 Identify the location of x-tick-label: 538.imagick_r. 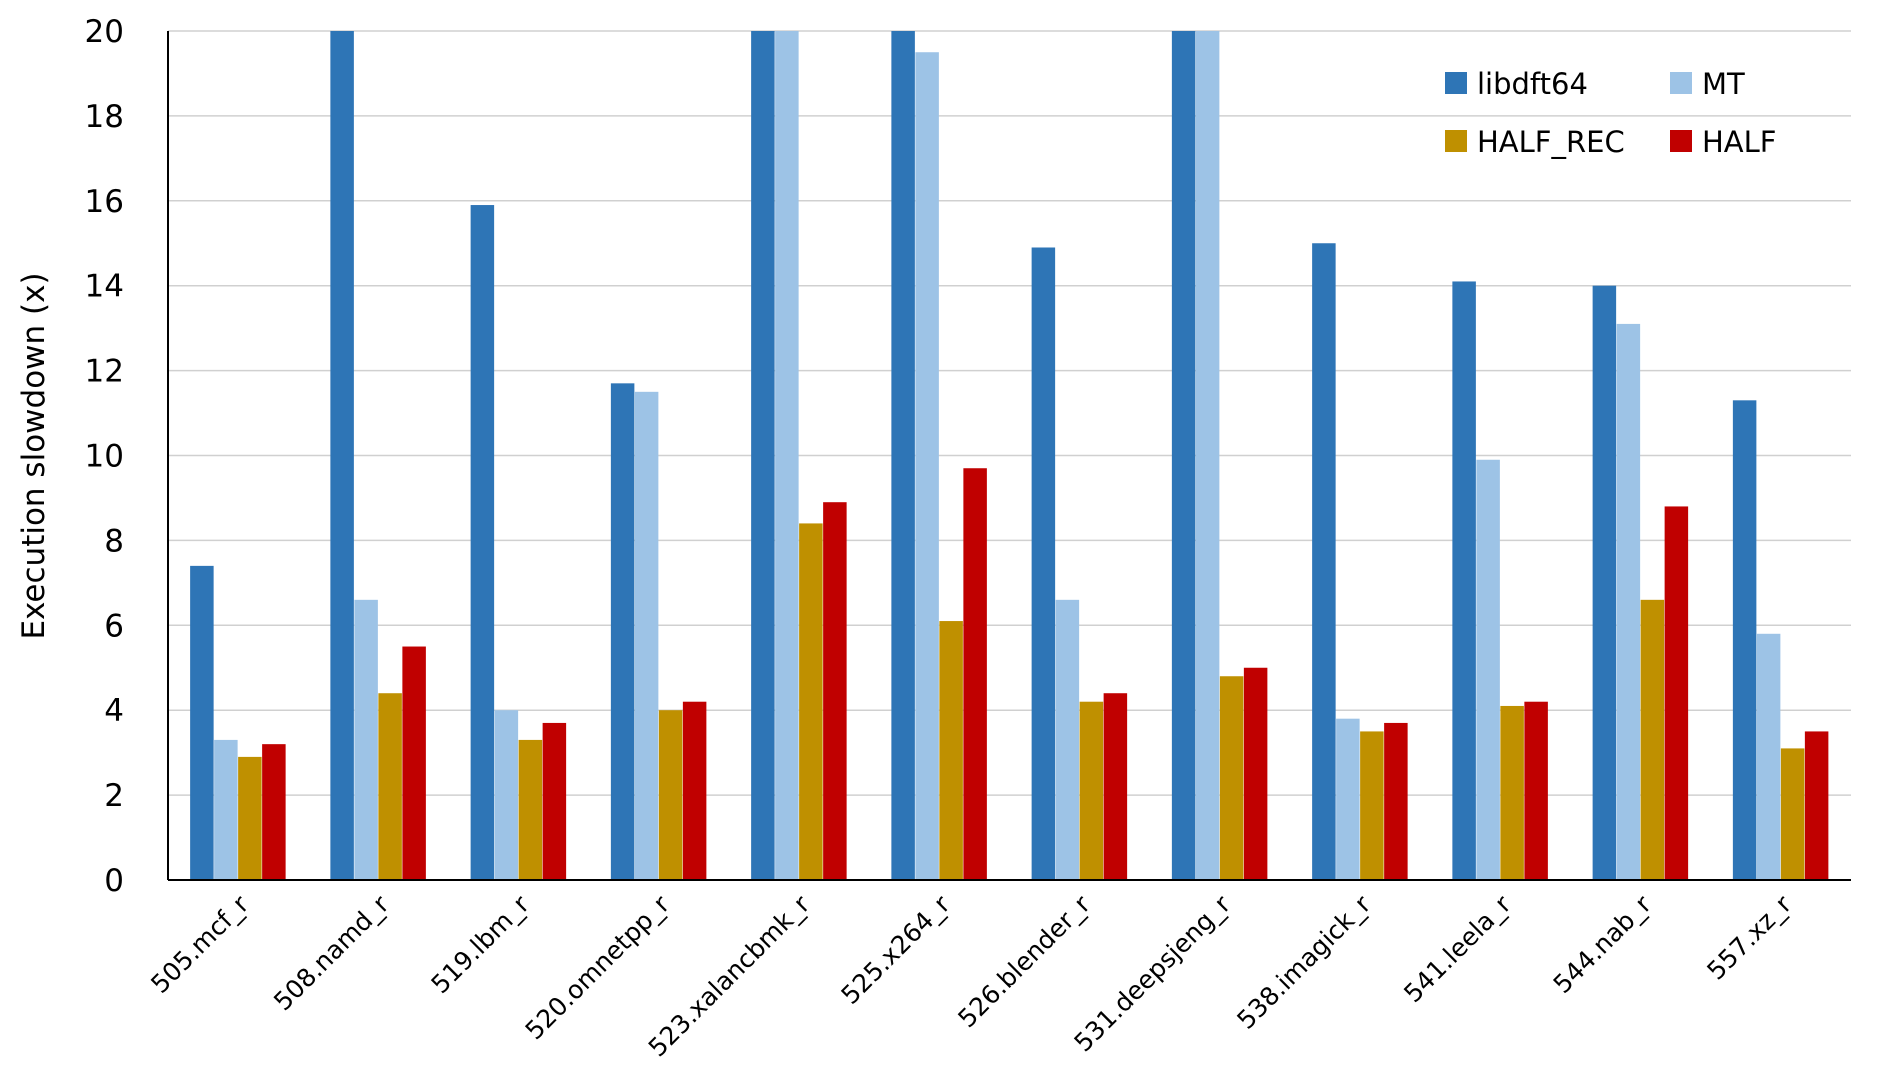
(1304, 962).